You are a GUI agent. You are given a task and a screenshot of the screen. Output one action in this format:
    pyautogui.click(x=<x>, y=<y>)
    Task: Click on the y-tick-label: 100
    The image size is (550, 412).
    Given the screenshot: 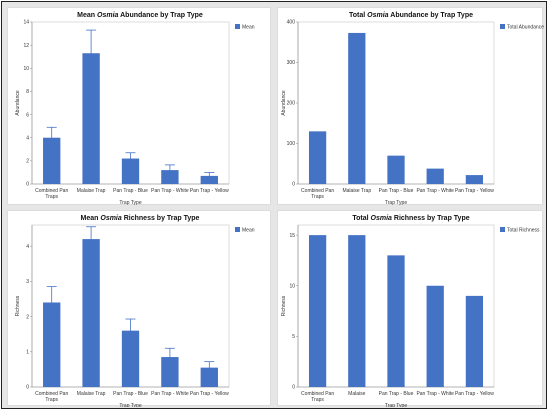 What is the action you would take?
    pyautogui.click(x=291, y=144)
    